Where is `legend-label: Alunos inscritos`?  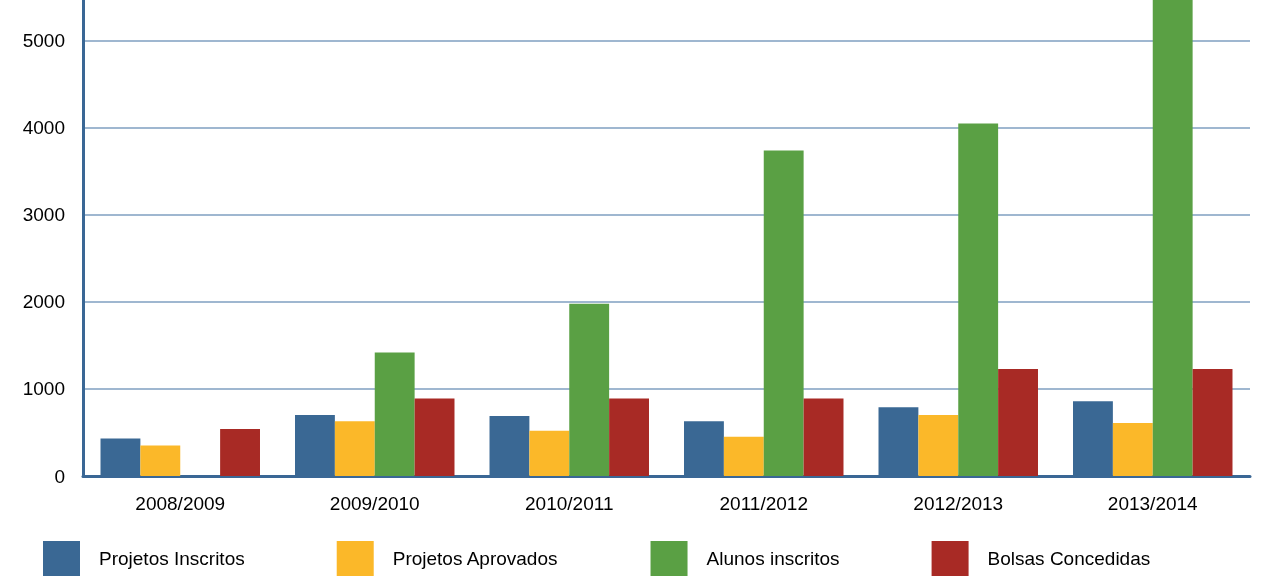 legend-label: Alunos inscritos is located at coordinates (773, 558).